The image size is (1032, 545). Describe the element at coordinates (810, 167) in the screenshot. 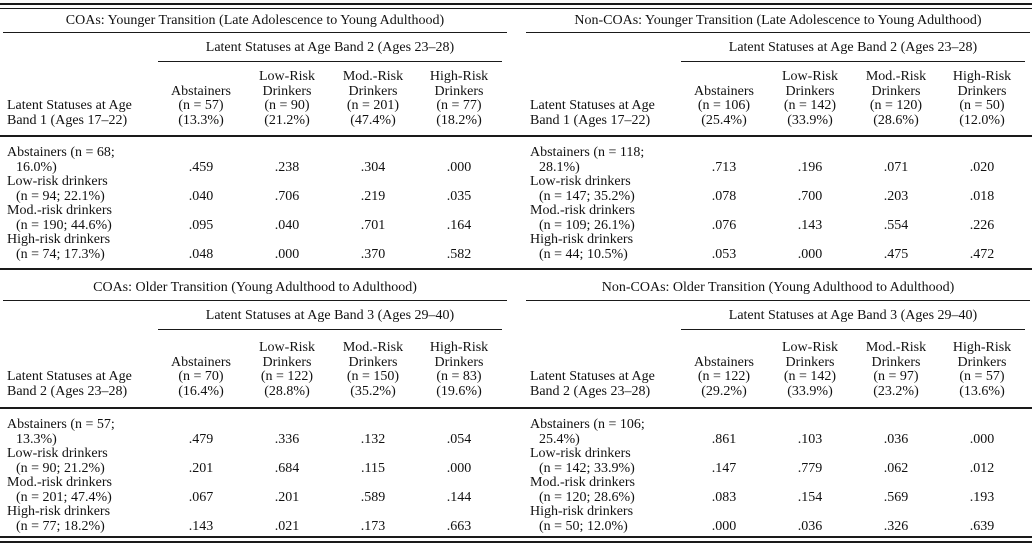

I see `probability-cell: .196` at that location.